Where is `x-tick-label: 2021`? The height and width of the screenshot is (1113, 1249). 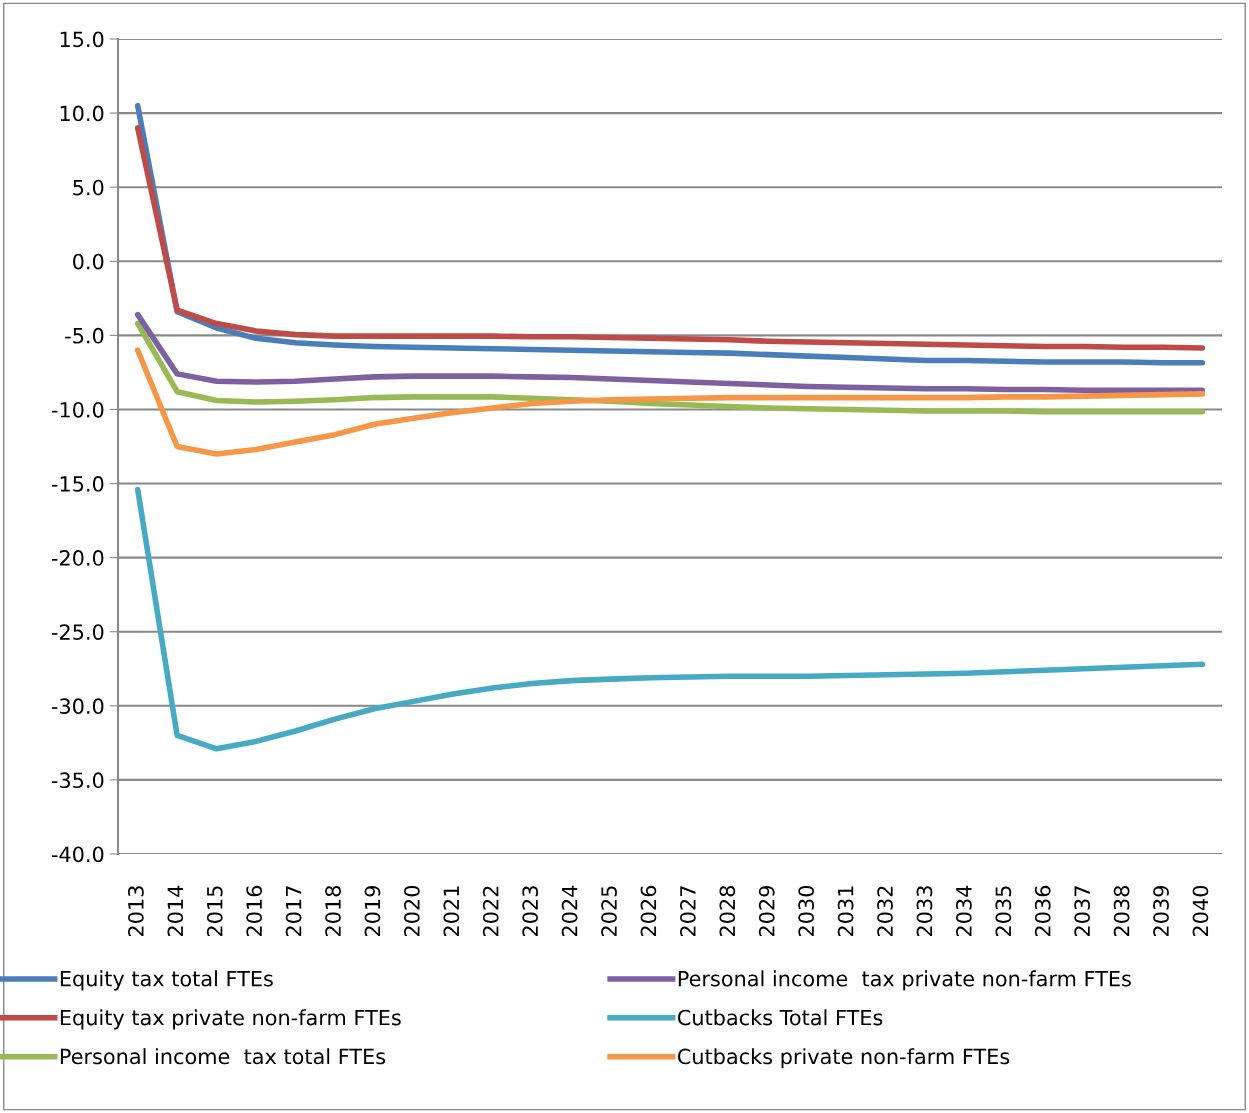
x-tick-label: 2021 is located at coordinates (451, 911).